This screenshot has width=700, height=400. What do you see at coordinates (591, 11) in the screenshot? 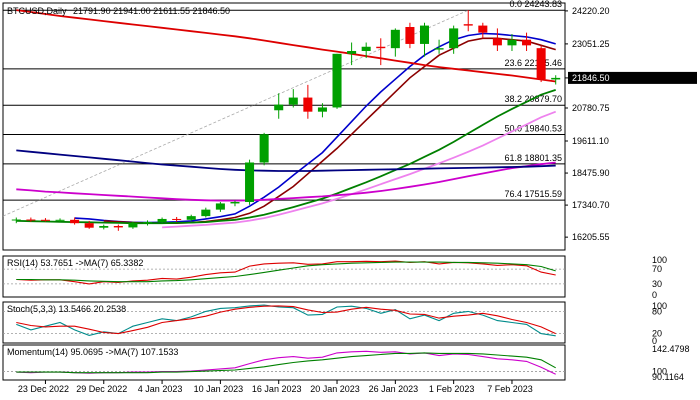
I see `price-tick-label: 24220.20` at bounding box center [591, 11].